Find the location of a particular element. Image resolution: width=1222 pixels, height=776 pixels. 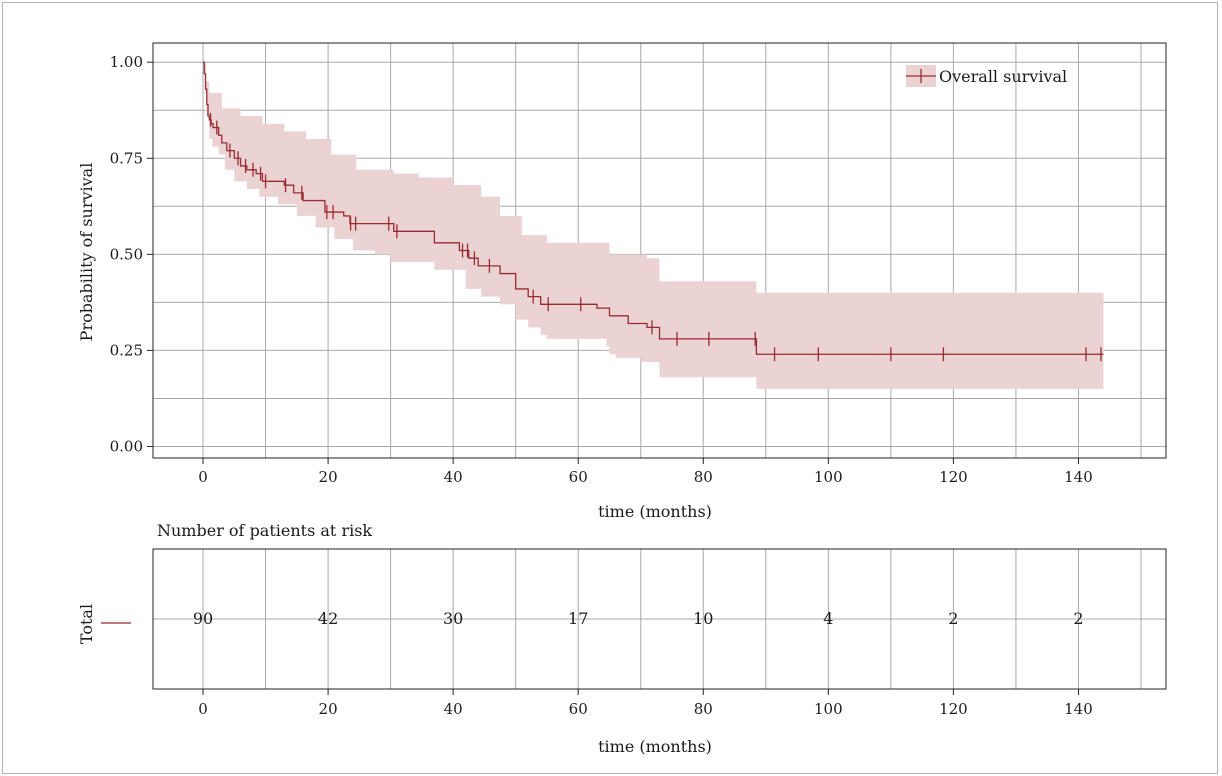

risk-x-tick-label: 0 is located at coordinates (203, 709).